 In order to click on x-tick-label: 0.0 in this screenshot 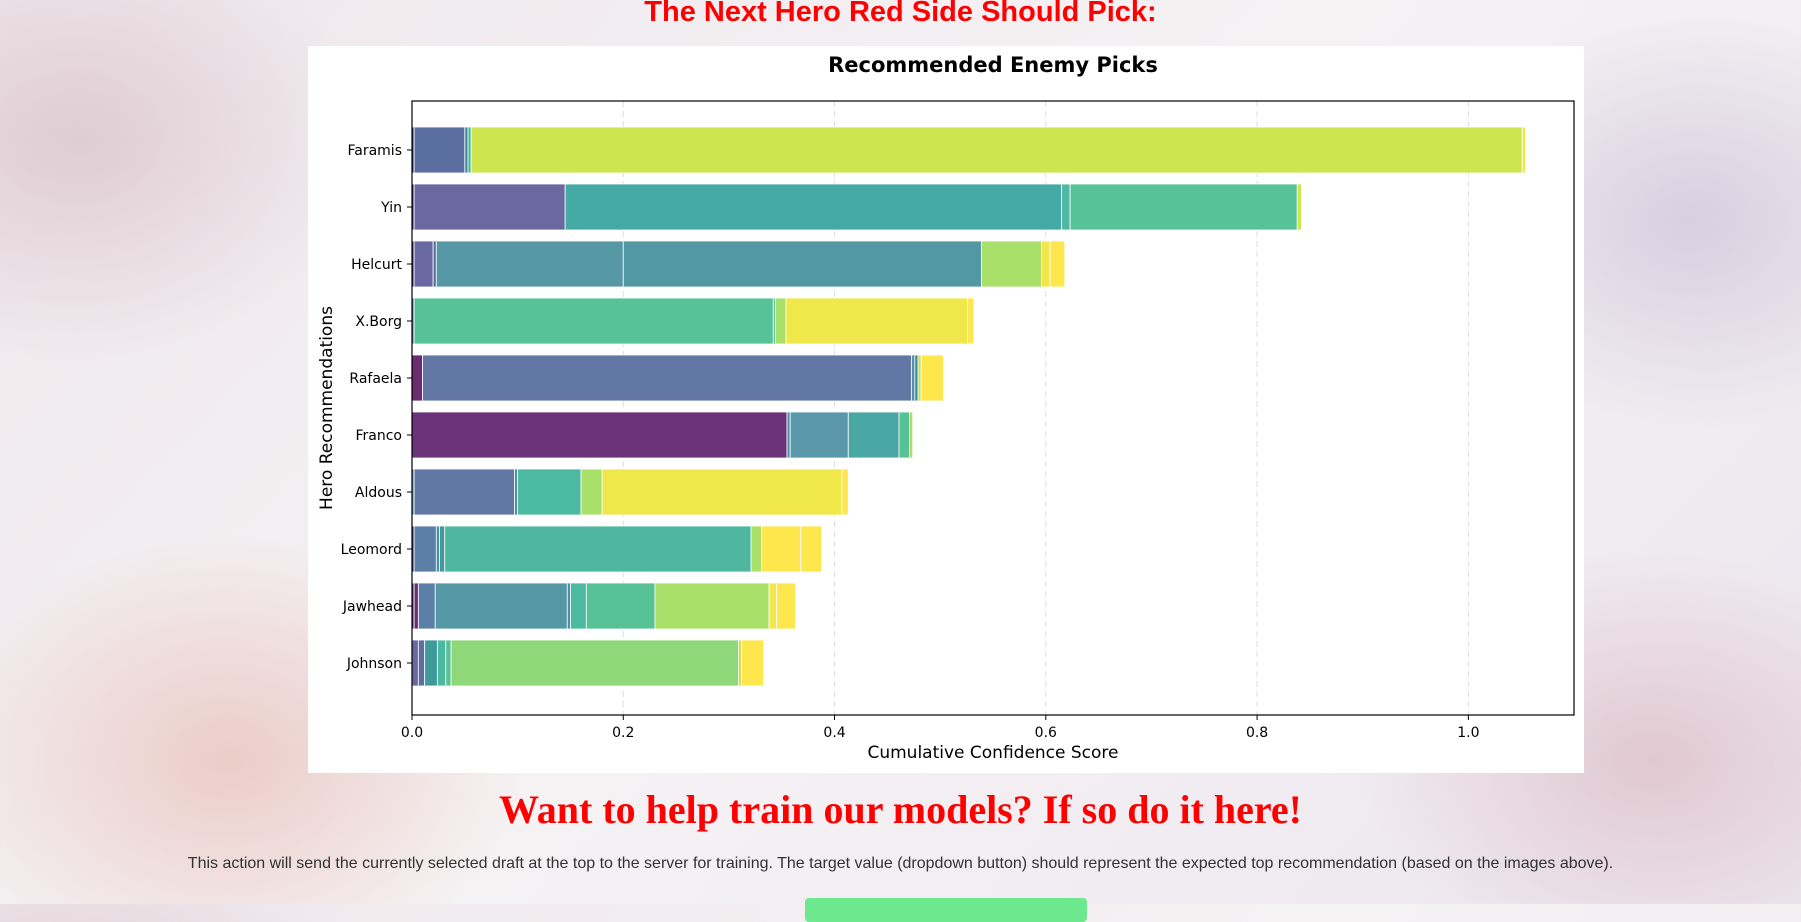, I will do `click(412, 733)`.